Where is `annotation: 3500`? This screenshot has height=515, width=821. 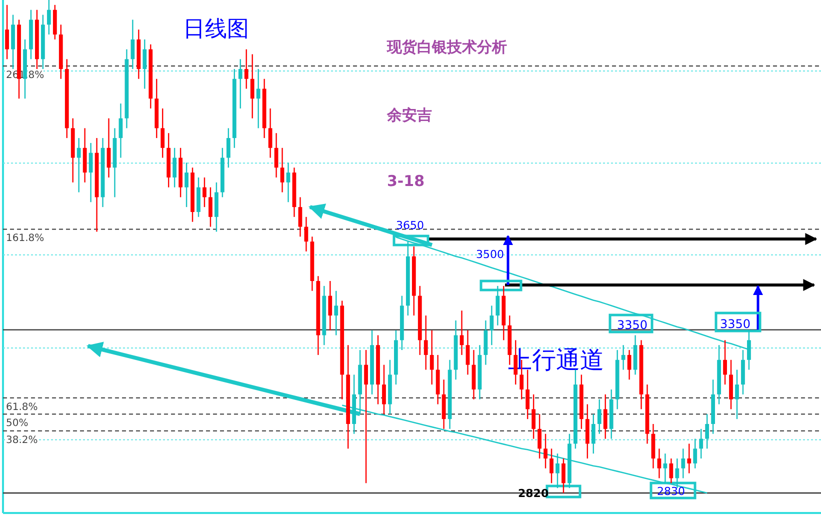
annotation: 3500 is located at coordinates (490, 254).